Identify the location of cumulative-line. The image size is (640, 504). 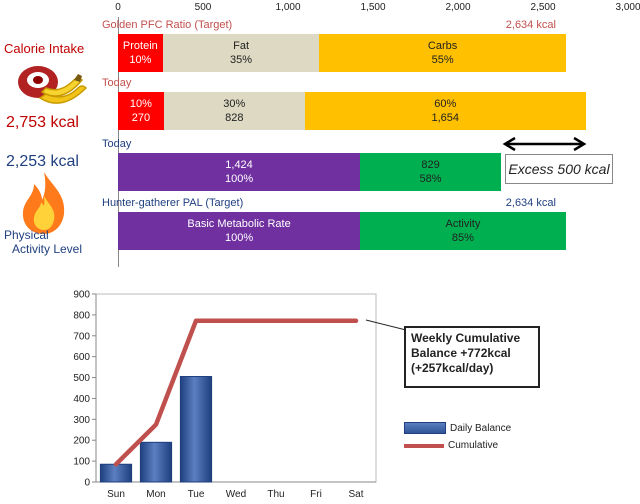
(236, 392).